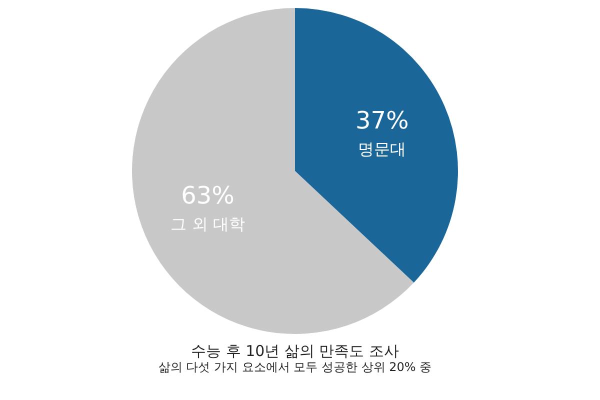 The image size is (600, 400). What do you see at coordinates (295, 351) in the screenshot?
I see `text: 수능 후 10년 삶의 만족도 조사` at bounding box center [295, 351].